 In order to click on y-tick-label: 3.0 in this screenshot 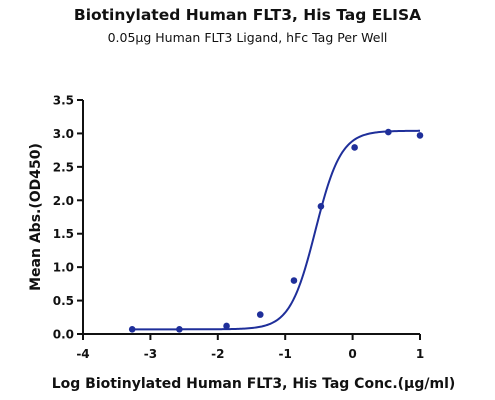, I will do `click(63, 134)`.